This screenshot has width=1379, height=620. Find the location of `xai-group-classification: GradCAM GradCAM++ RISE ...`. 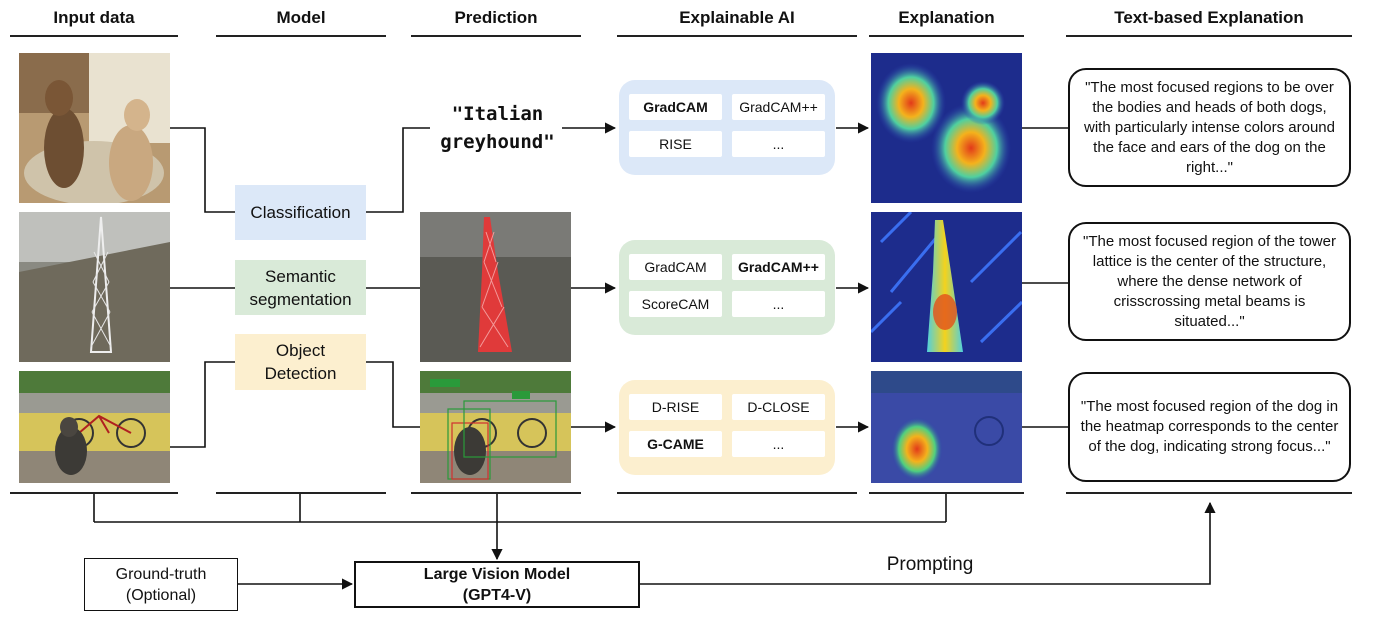

xai-group-classification: GradCAM GradCAM++ RISE ... is located at coordinates (727, 127).